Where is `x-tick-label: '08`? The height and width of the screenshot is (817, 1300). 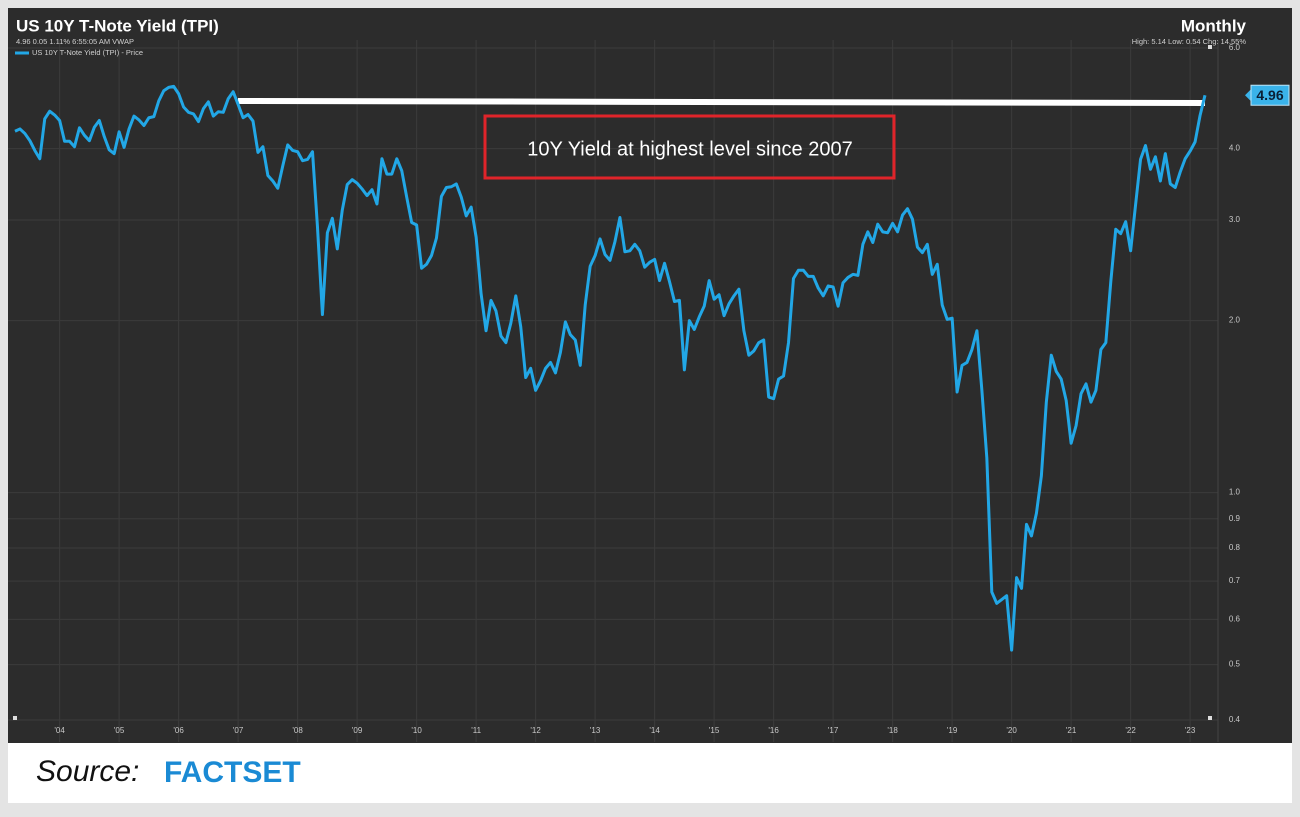 x-tick-label: '08 is located at coordinates (297, 730).